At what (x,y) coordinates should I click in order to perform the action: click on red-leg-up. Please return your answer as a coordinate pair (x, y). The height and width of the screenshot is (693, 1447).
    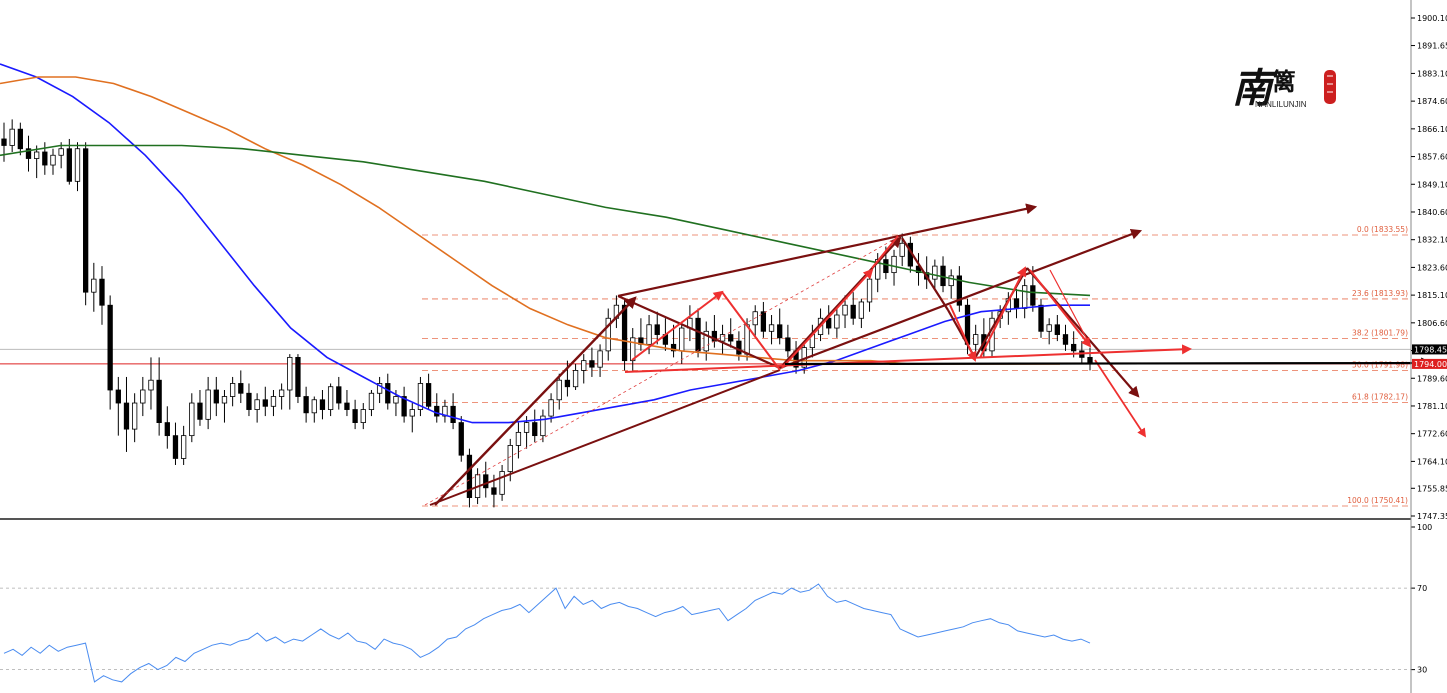
    Looking at the image, I should click on (677, 325).